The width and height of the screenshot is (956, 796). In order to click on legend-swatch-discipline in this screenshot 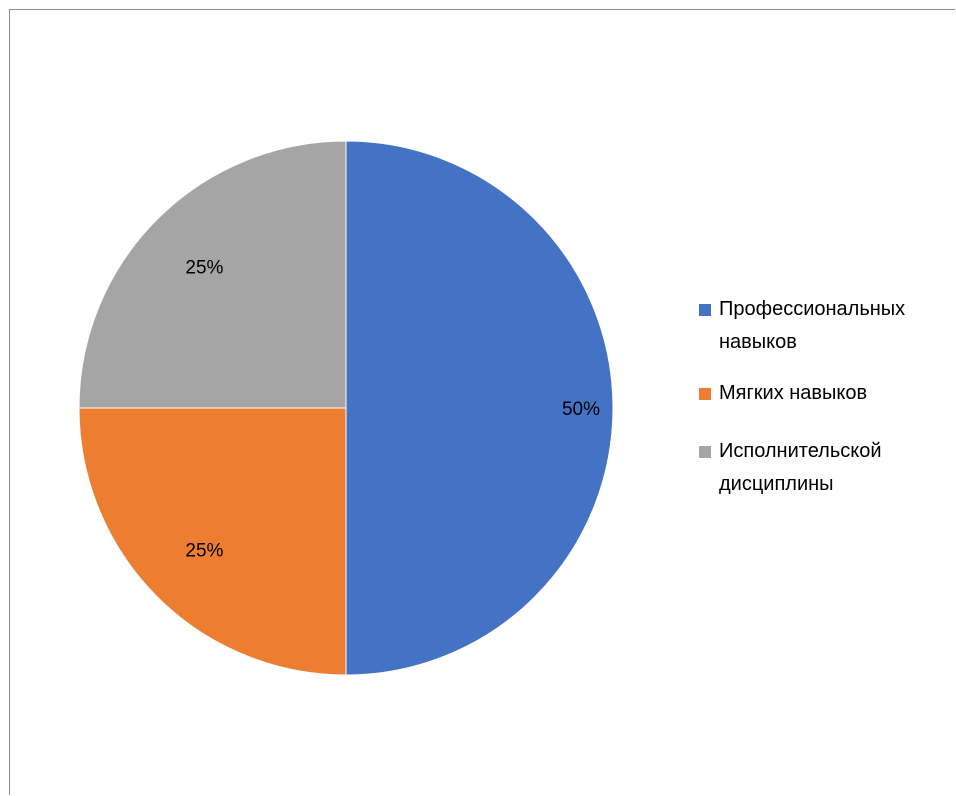, I will do `click(705, 452)`.